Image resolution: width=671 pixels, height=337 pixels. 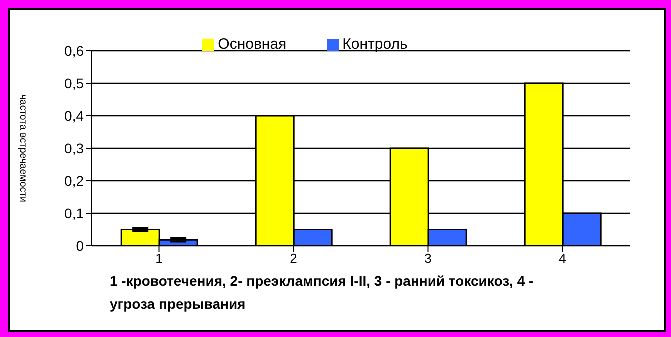 I want to click on y-tick-label: 0,6, so click(x=74, y=50).